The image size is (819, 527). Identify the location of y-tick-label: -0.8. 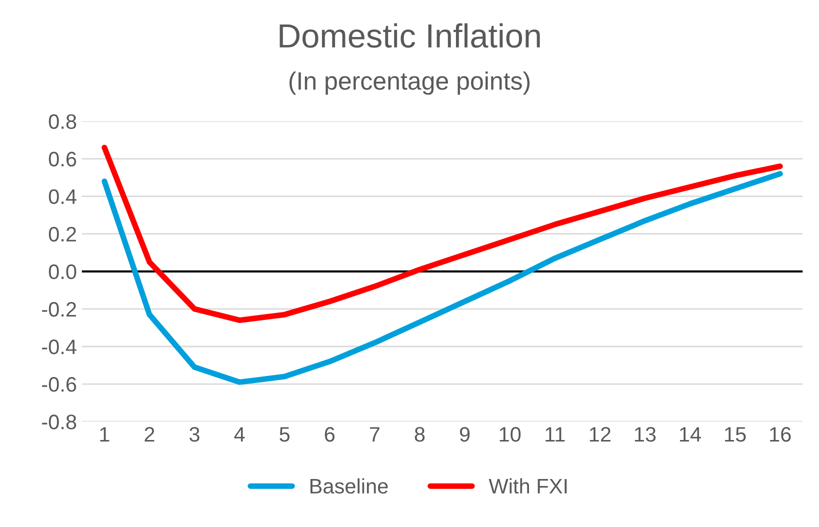
(59, 422).